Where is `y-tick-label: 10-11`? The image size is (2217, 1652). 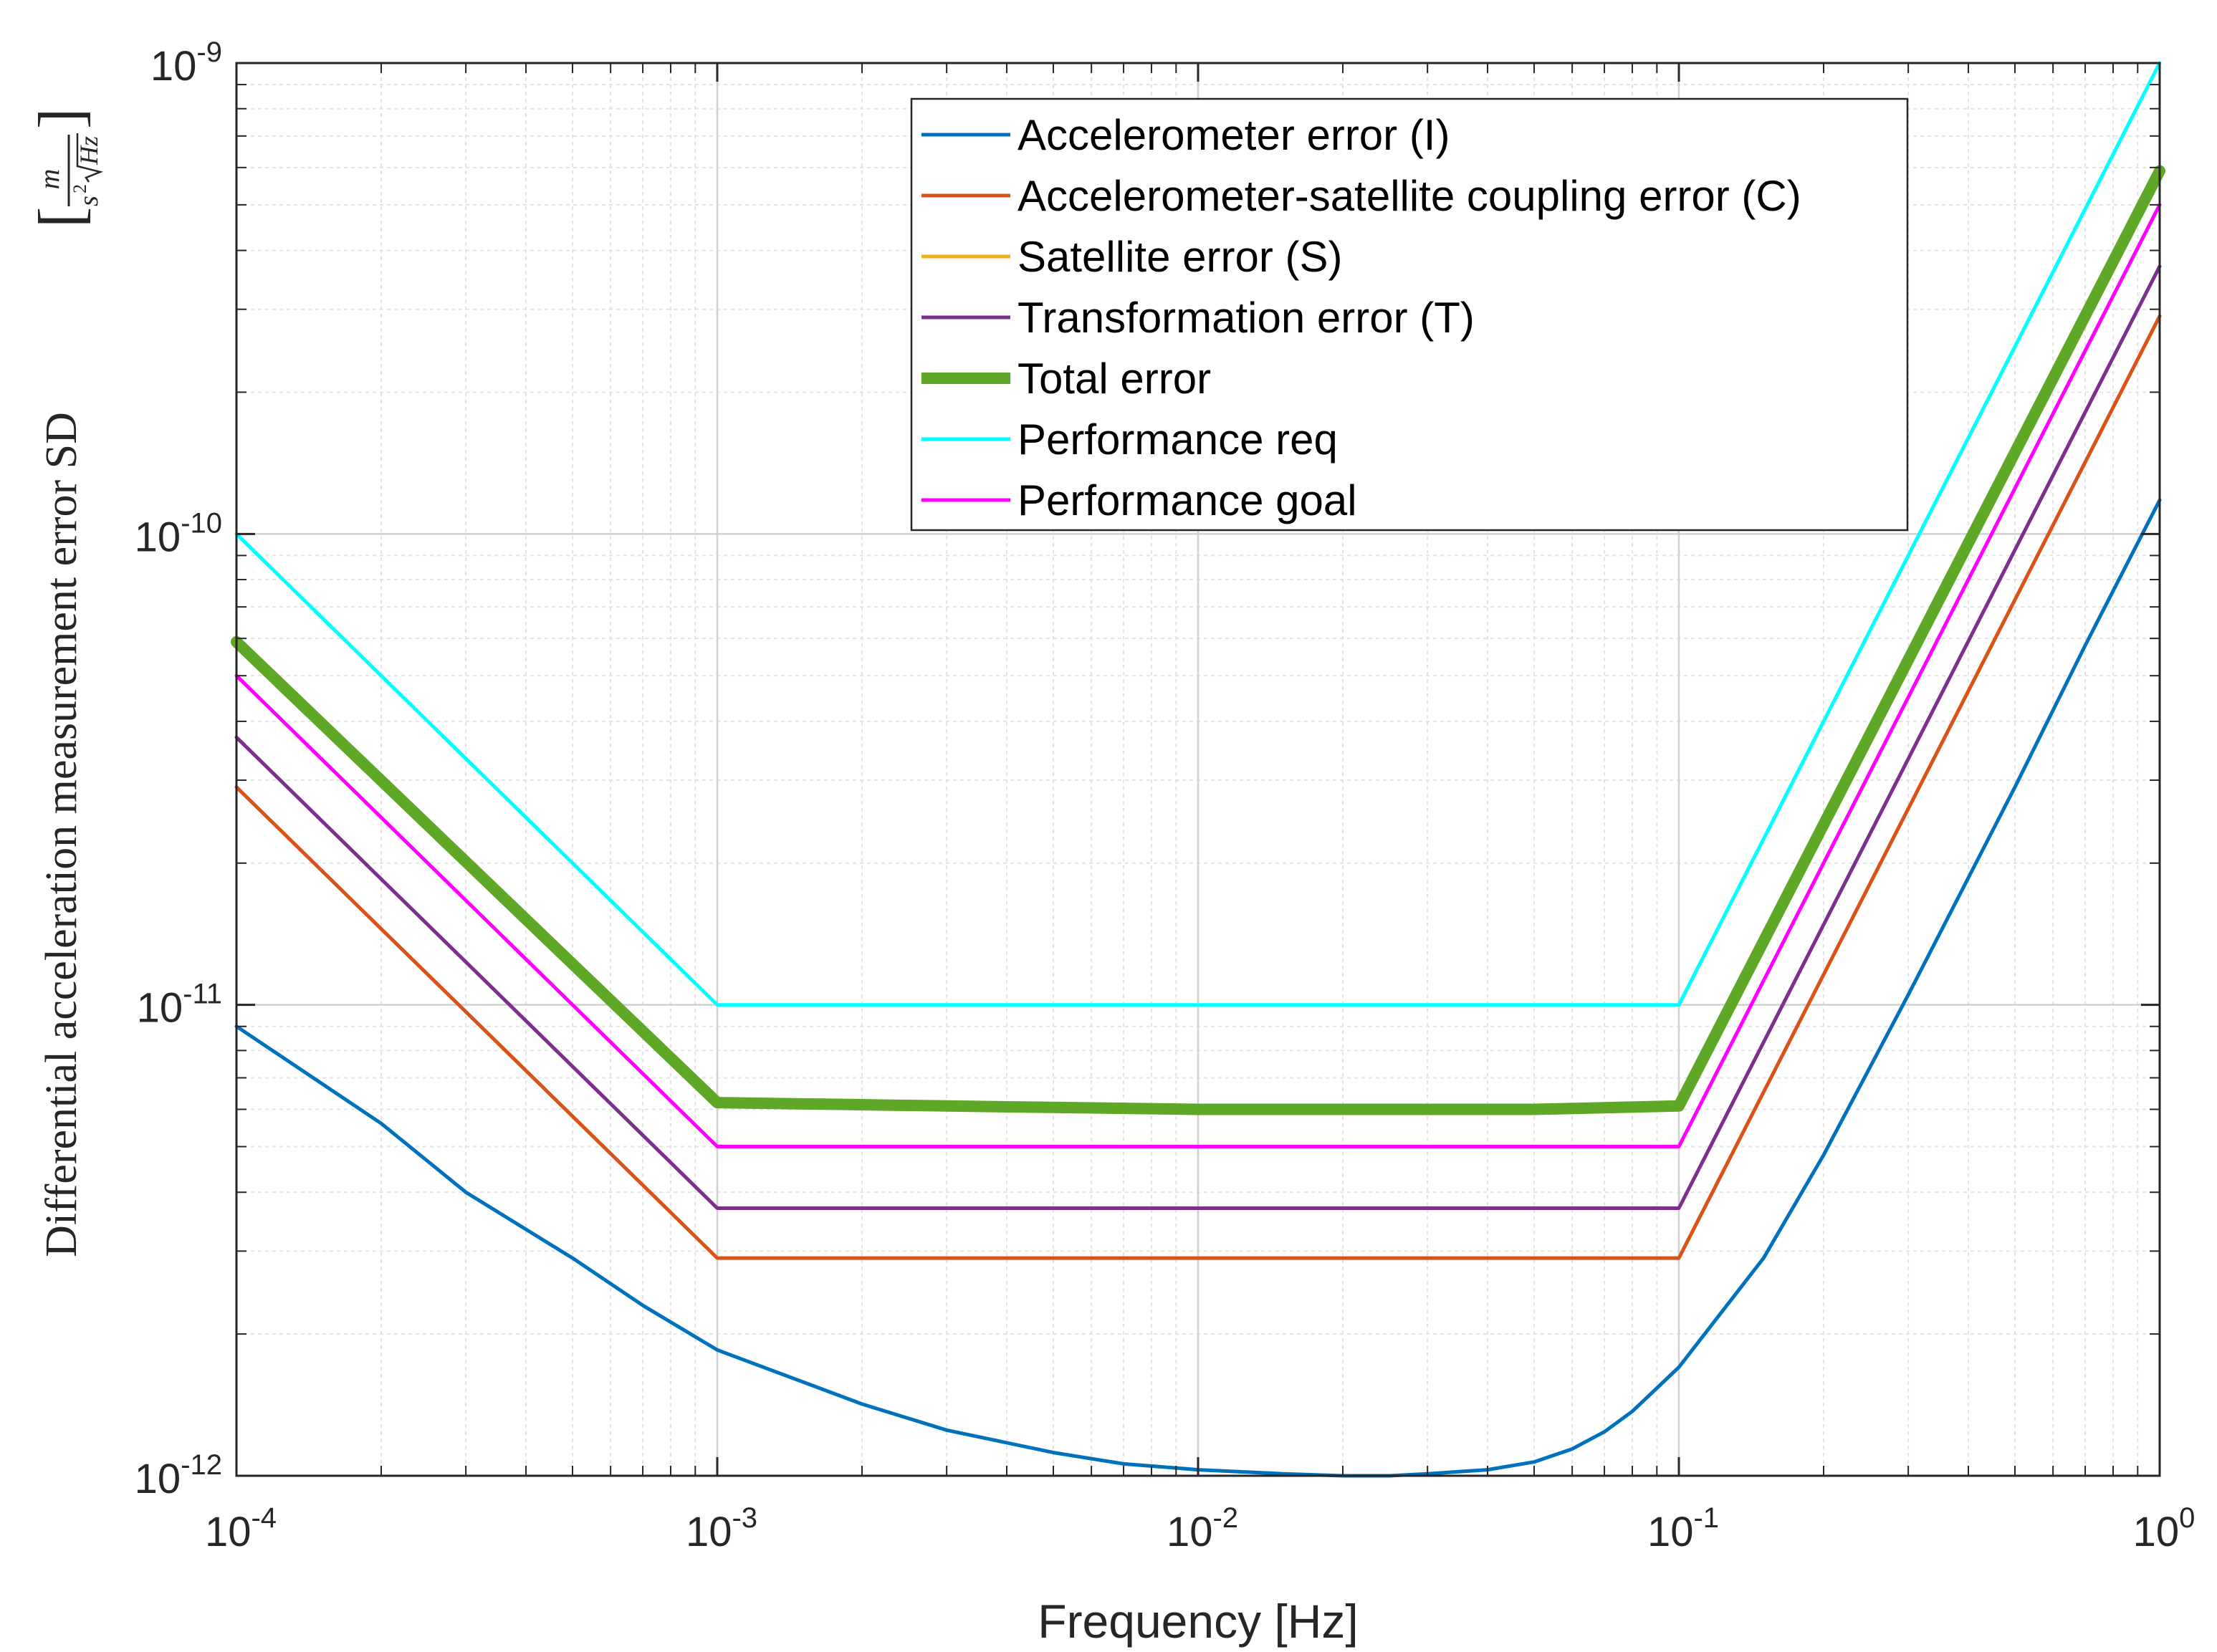 y-tick-label: 10-11 is located at coordinates (180, 1005).